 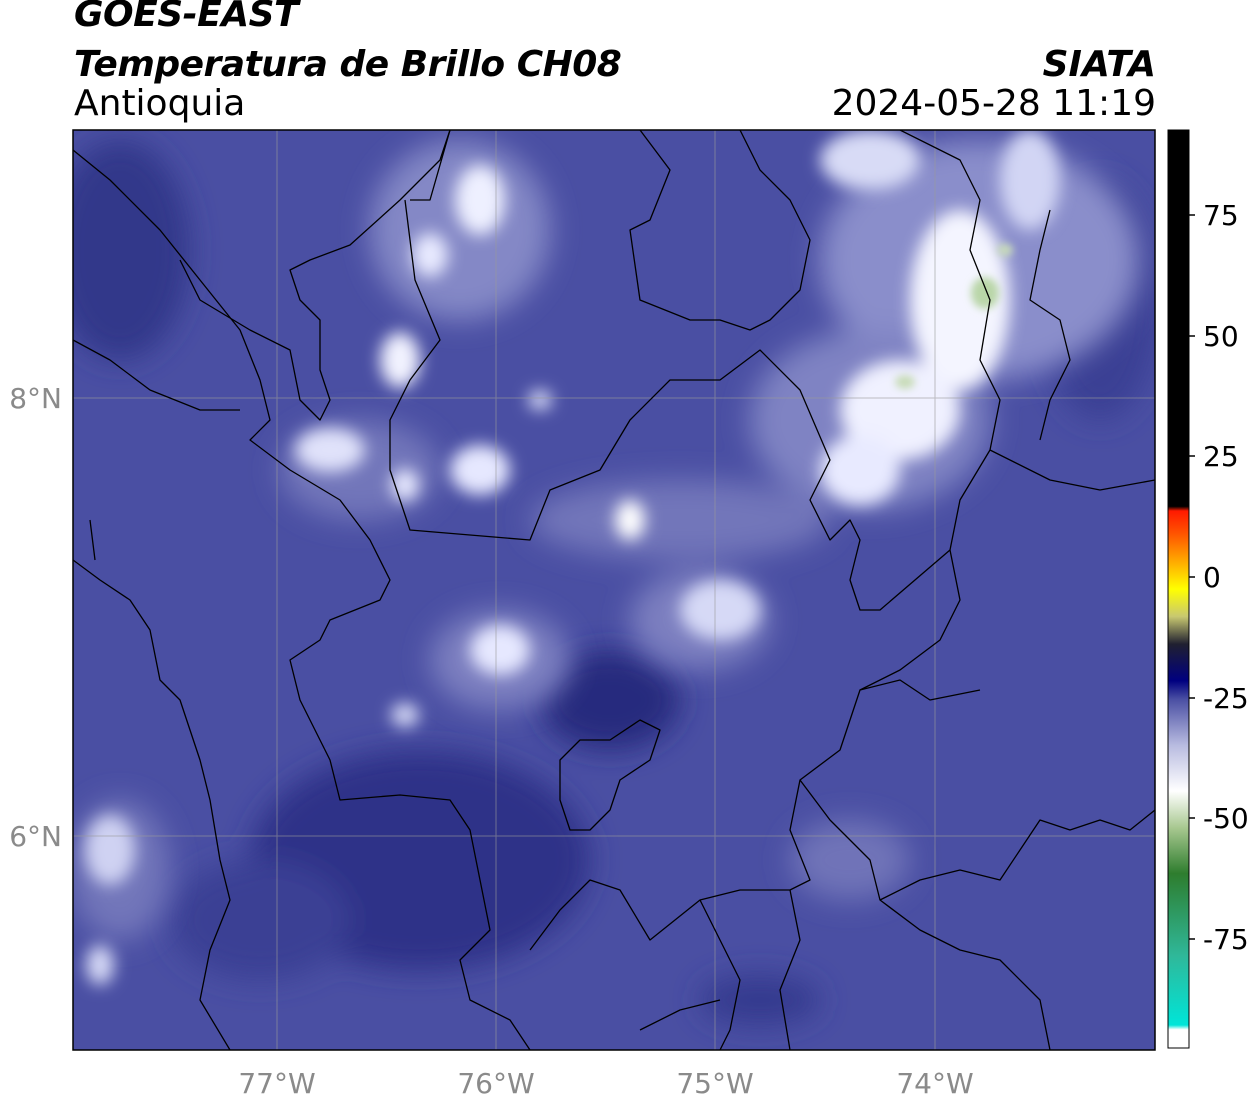 What do you see at coordinates (993, 103) in the screenshot?
I see `datetime-label: 2024-05-28 11:19` at bounding box center [993, 103].